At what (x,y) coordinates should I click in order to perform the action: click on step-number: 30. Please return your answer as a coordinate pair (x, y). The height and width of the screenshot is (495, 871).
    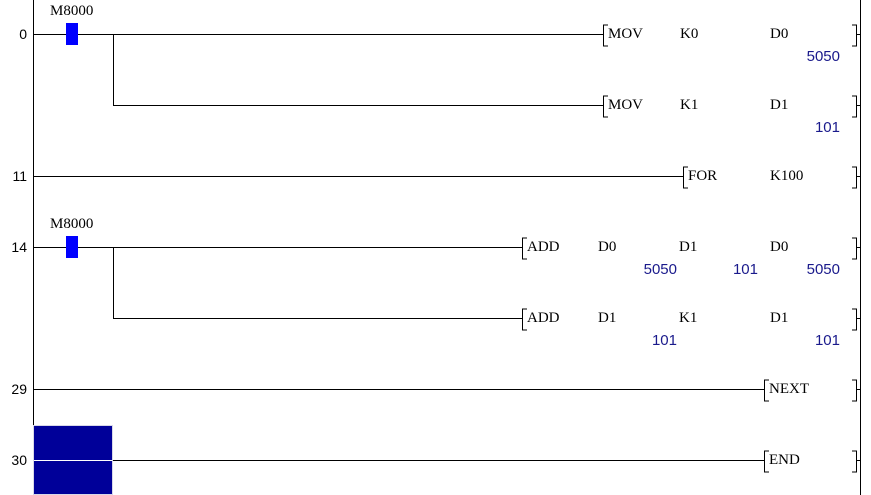
    Looking at the image, I should click on (19, 460).